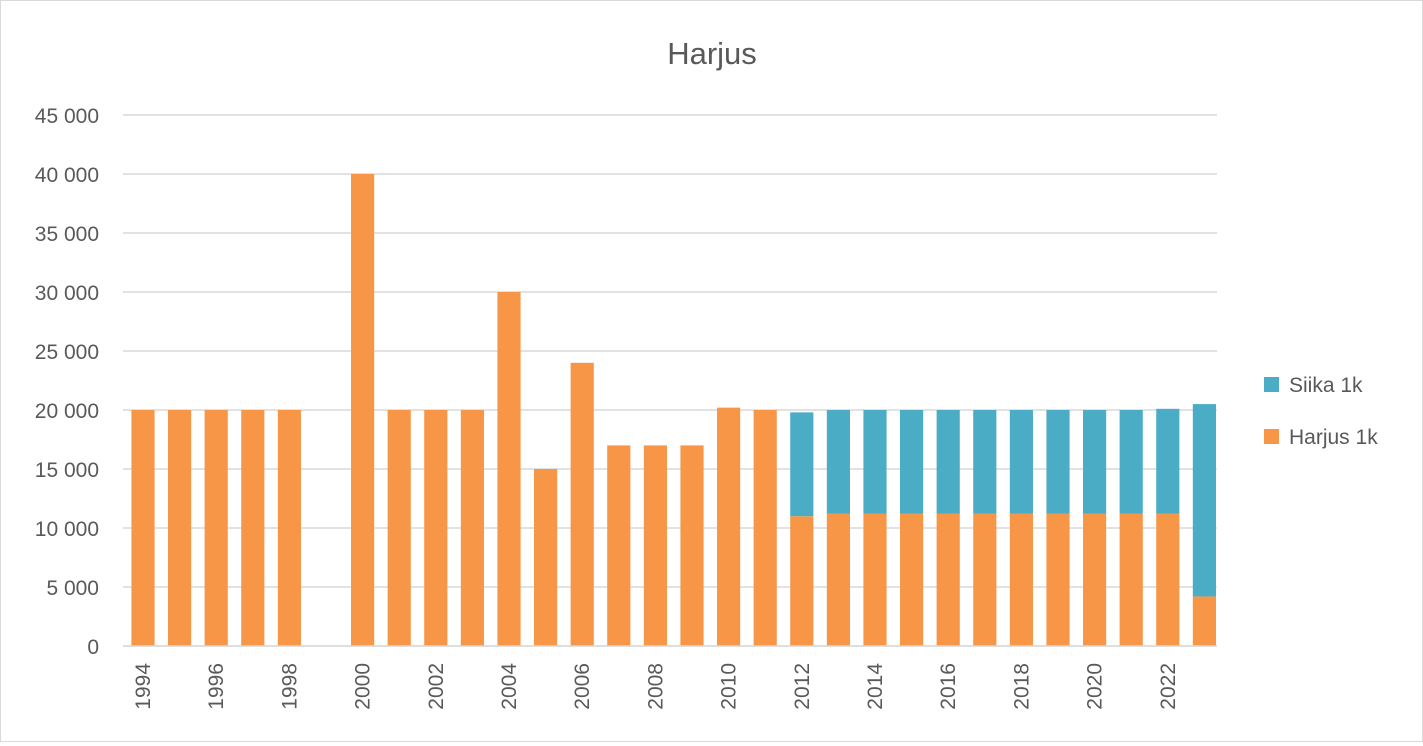 The height and width of the screenshot is (746, 1423). What do you see at coordinates (655, 686) in the screenshot?
I see `x-tick-label: 2008` at bounding box center [655, 686].